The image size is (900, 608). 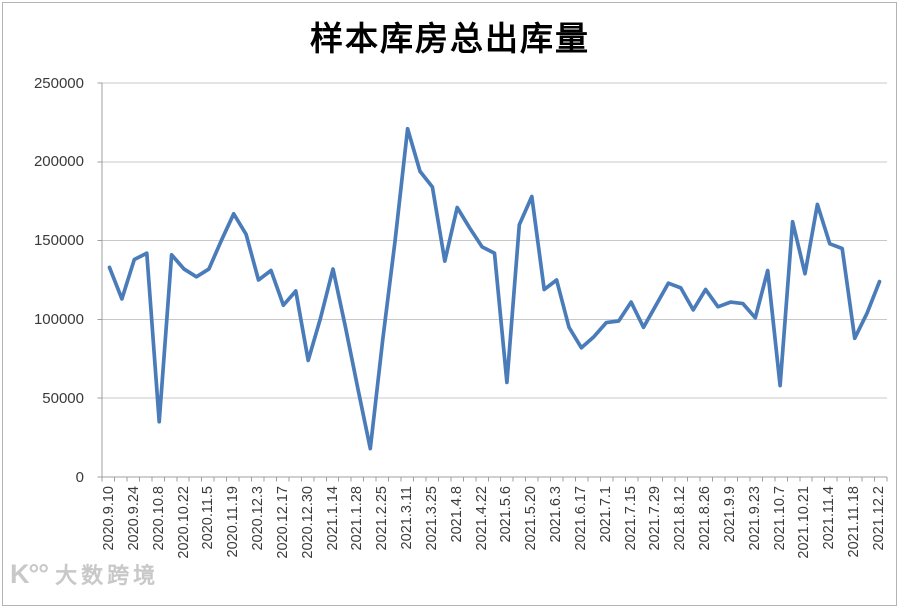 I want to click on x-axis-label: 2021.8.26, so click(x=705, y=518).